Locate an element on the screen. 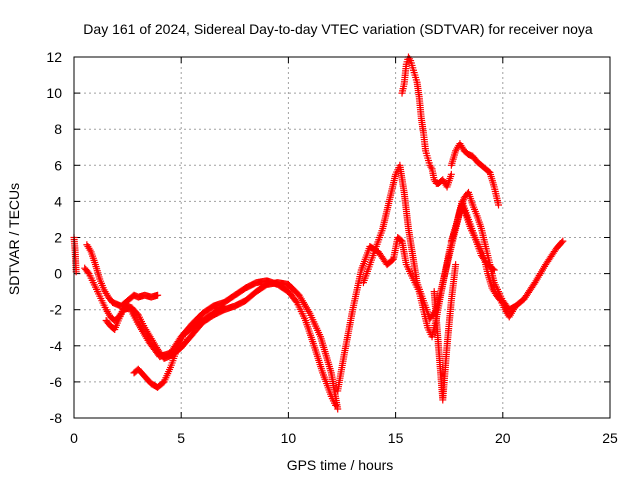 The width and height of the screenshot is (640, 480). y-tick-label: 8 is located at coordinates (58, 129).